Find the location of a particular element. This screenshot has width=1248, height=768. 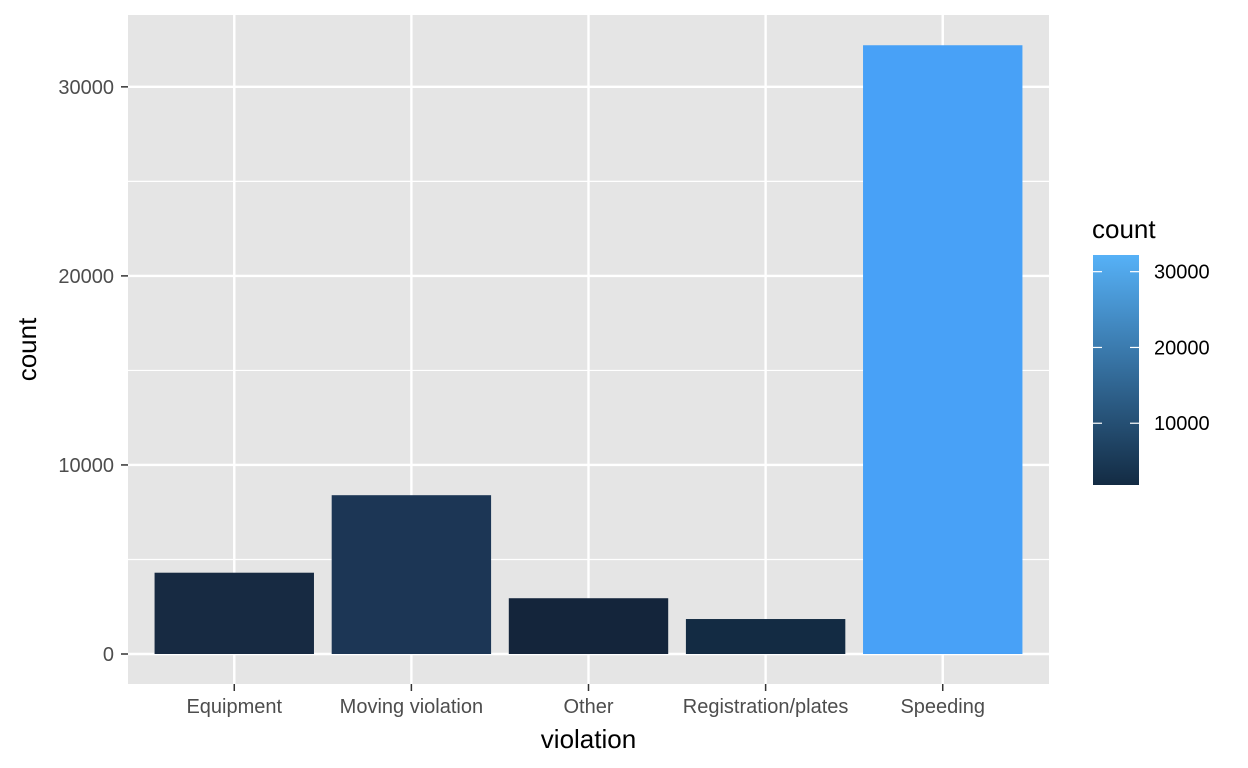

y-axis-title: count is located at coordinates (27, 349).